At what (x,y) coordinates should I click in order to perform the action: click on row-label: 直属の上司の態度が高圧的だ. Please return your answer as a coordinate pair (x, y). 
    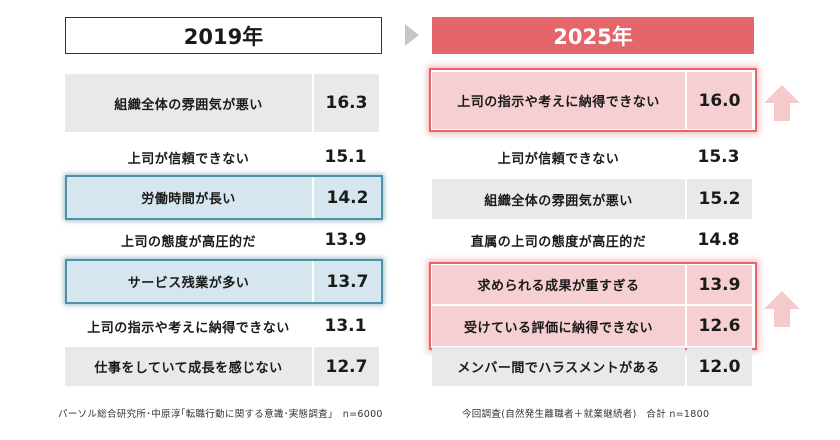
    Looking at the image, I should click on (558, 242).